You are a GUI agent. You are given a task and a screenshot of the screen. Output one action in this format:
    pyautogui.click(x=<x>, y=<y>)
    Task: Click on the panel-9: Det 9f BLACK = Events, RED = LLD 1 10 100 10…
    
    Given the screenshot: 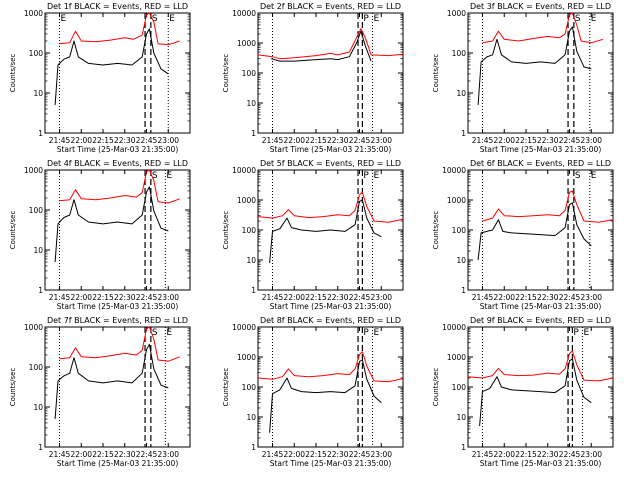 What is the action you would take?
    pyautogui.click(x=523, y=392)
    